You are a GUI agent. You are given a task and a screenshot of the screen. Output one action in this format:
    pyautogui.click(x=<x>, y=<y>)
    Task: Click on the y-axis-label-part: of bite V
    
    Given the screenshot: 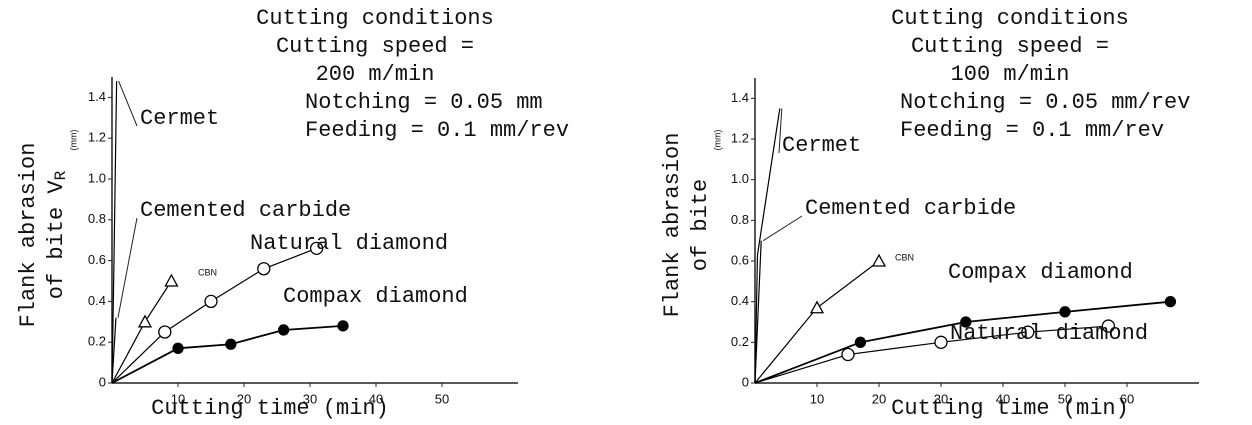 What is the action you would take?
    pyautogui.click(x=56, y=240)
    